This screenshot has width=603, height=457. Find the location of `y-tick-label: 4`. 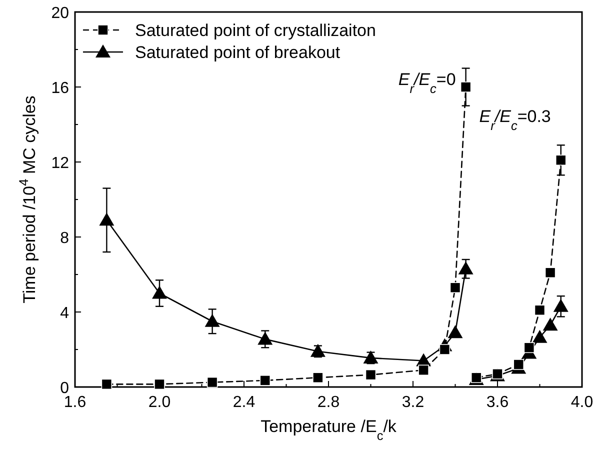

y-tick-label: 4 is located at coordinates (65, 313).